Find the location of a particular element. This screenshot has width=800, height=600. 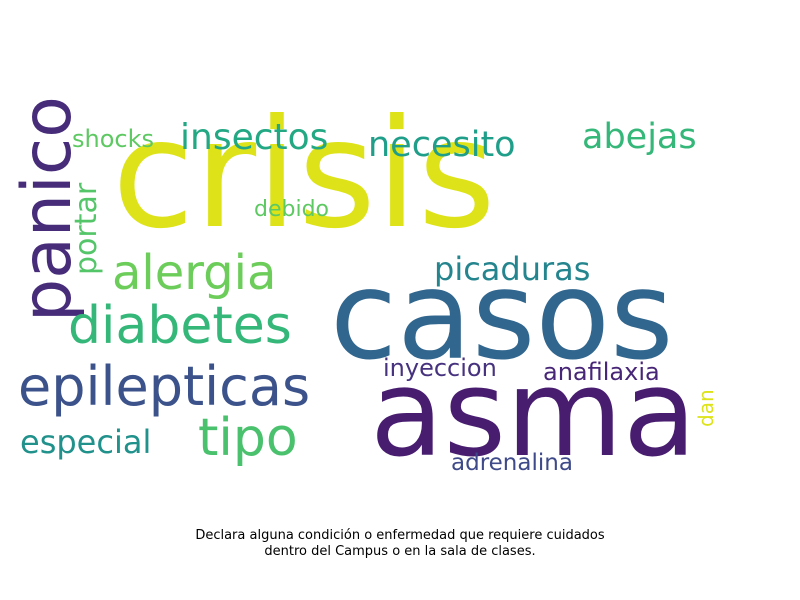

word-portar: portar is located at coordinates (86, 228).